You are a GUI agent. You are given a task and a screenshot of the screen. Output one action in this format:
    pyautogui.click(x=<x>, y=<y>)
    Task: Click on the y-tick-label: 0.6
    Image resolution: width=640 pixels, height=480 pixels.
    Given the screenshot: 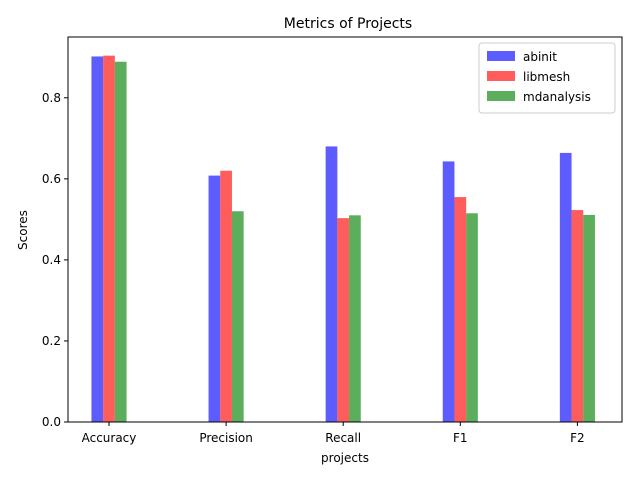 What is the action you would take?
    pyautogui.click(x=51, y=179)
    